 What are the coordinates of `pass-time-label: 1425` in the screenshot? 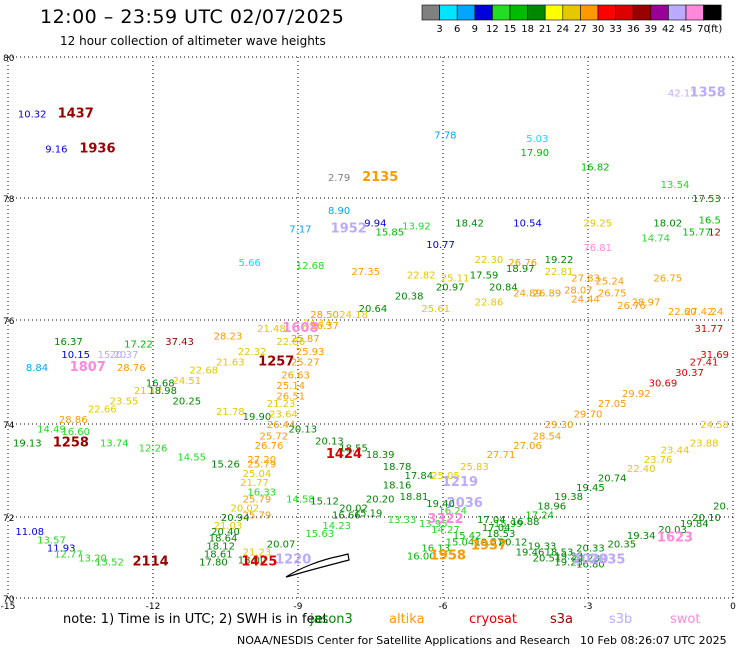 It's located at (259, 562).